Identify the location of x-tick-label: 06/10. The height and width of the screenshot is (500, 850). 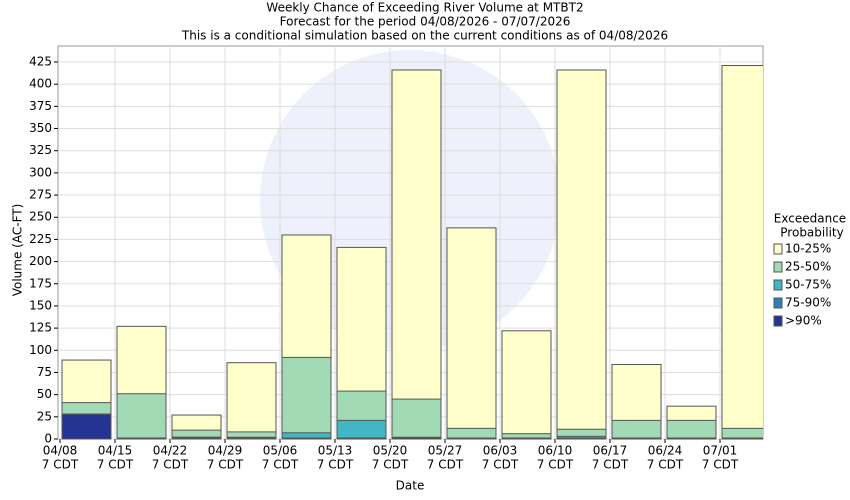
(555, 451).